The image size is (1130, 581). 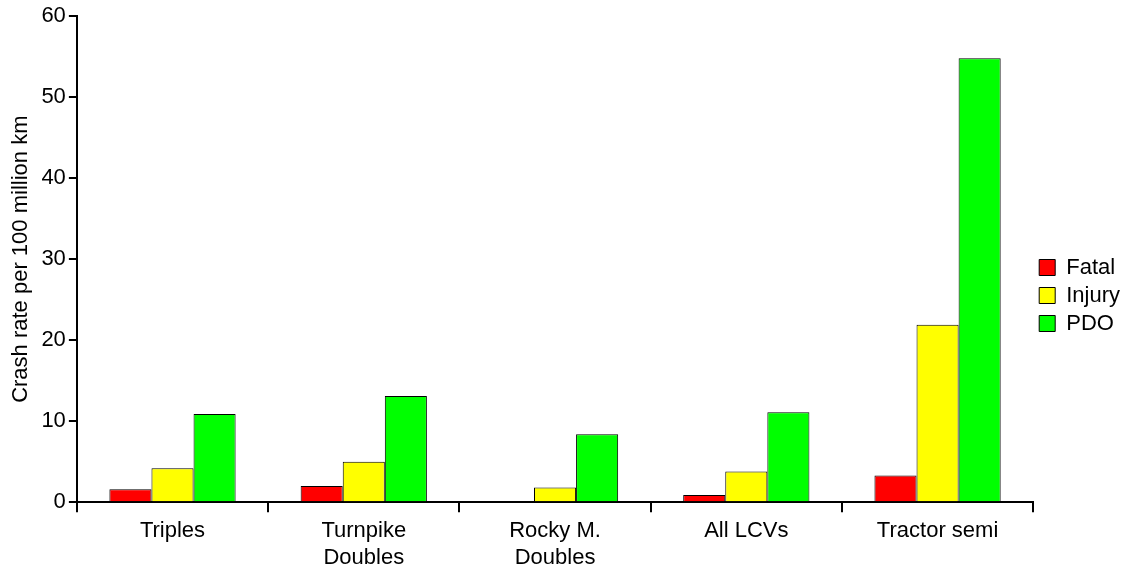 I want to click on x-tick-label: Tractor semi, so click(x=937, y=530).